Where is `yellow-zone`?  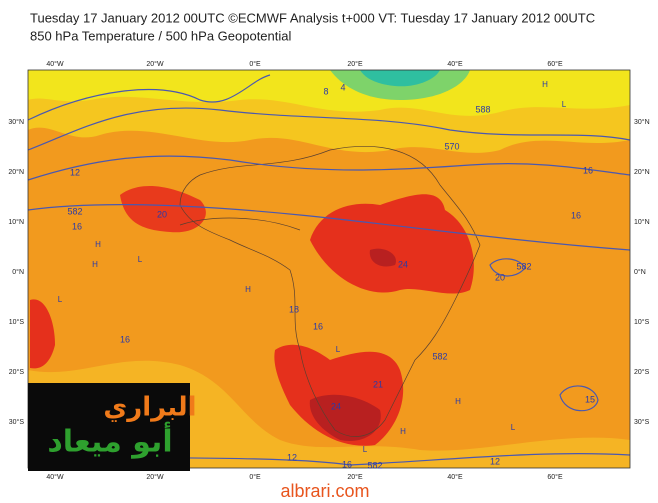 yellow-zone is located at coordinates (329, 93).